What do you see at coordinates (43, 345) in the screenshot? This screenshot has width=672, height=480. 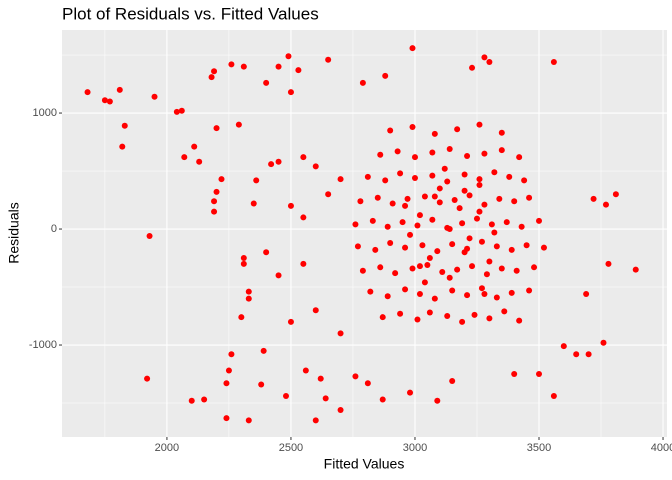 I see `y-tick-label: -1000` at bounding box center [43, 345].